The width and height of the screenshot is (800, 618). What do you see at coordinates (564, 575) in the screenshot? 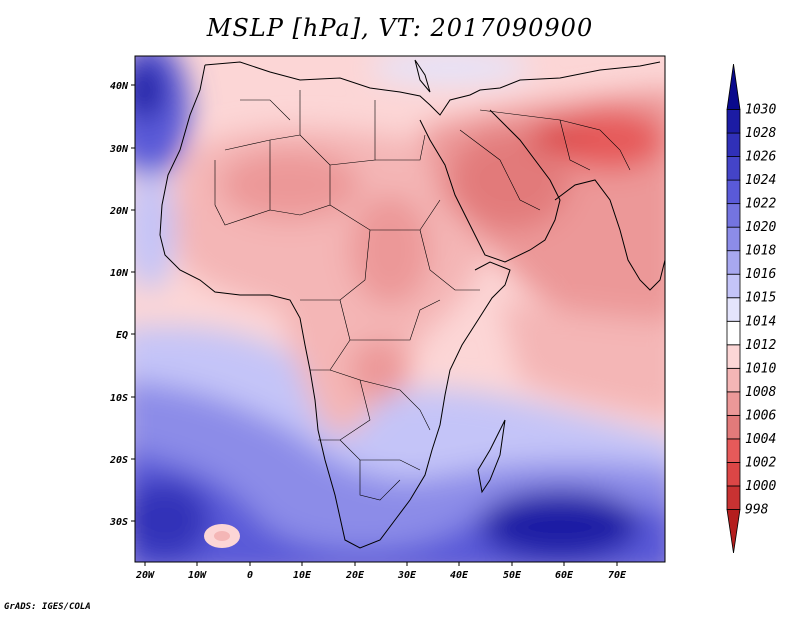
I see `lon-label: 60E` at bounding box center [564, 575].